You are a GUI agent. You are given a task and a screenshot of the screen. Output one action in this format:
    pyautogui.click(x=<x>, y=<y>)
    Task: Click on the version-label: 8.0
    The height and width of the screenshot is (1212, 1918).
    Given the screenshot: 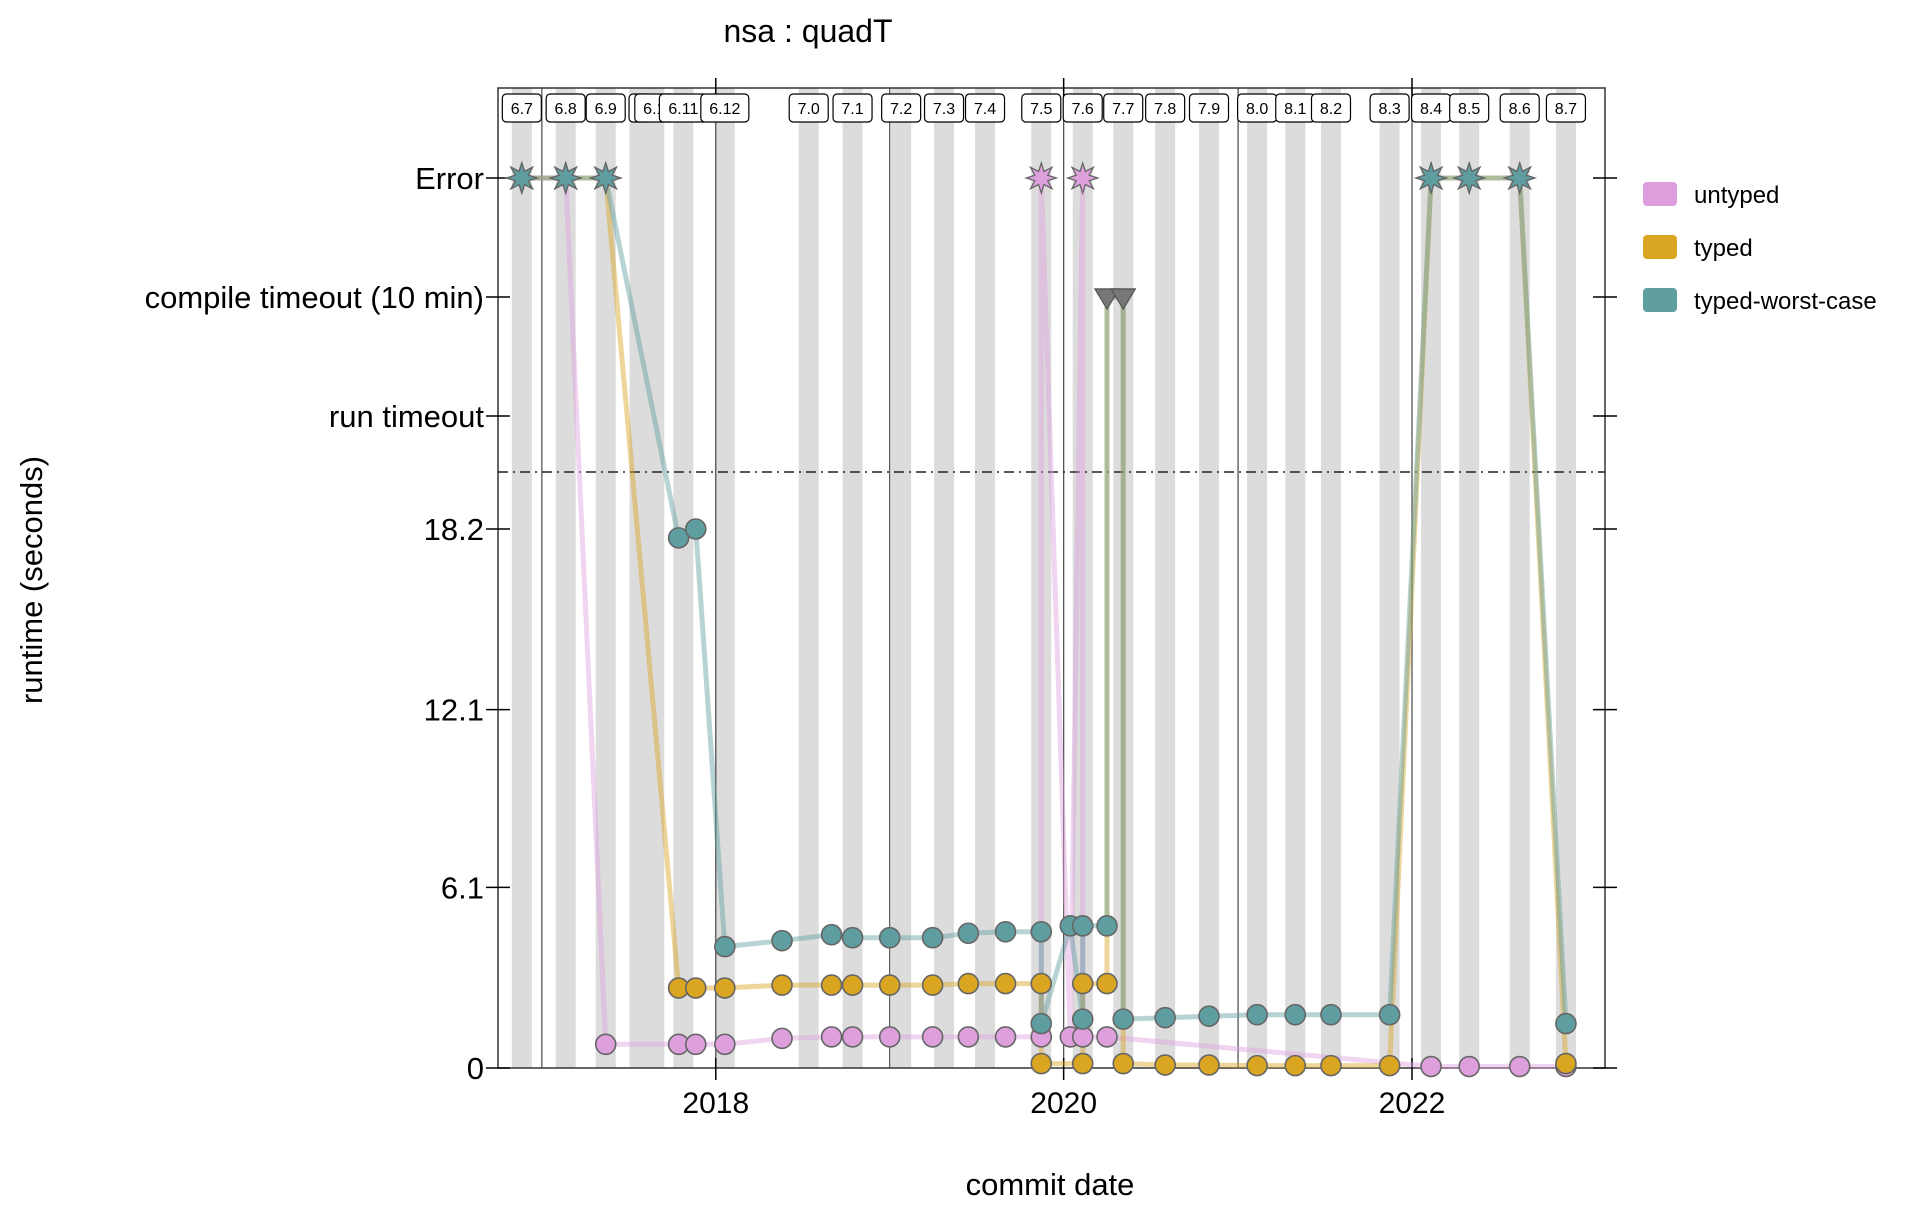 What is the action you would take?
    pyautogui.click(x=1257, y=109)
    